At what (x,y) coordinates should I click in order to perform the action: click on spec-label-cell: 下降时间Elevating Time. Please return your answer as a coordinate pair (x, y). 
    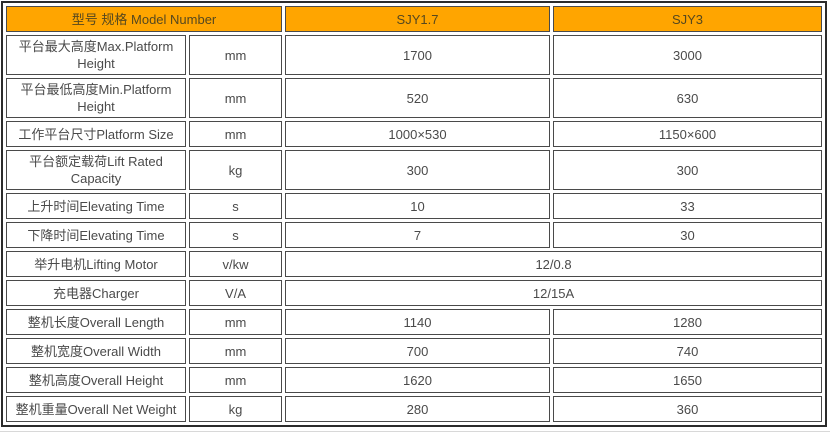
    Looking at the image, I should click on (96, 235).